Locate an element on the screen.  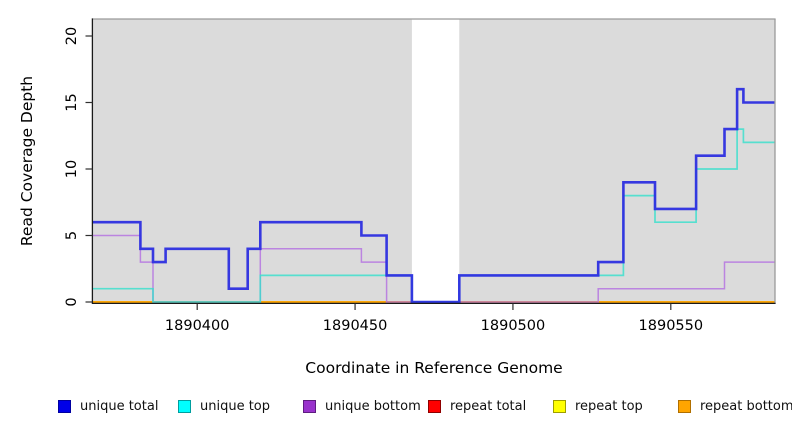
legend-label: repeat top is located at coordinates (609, 406).